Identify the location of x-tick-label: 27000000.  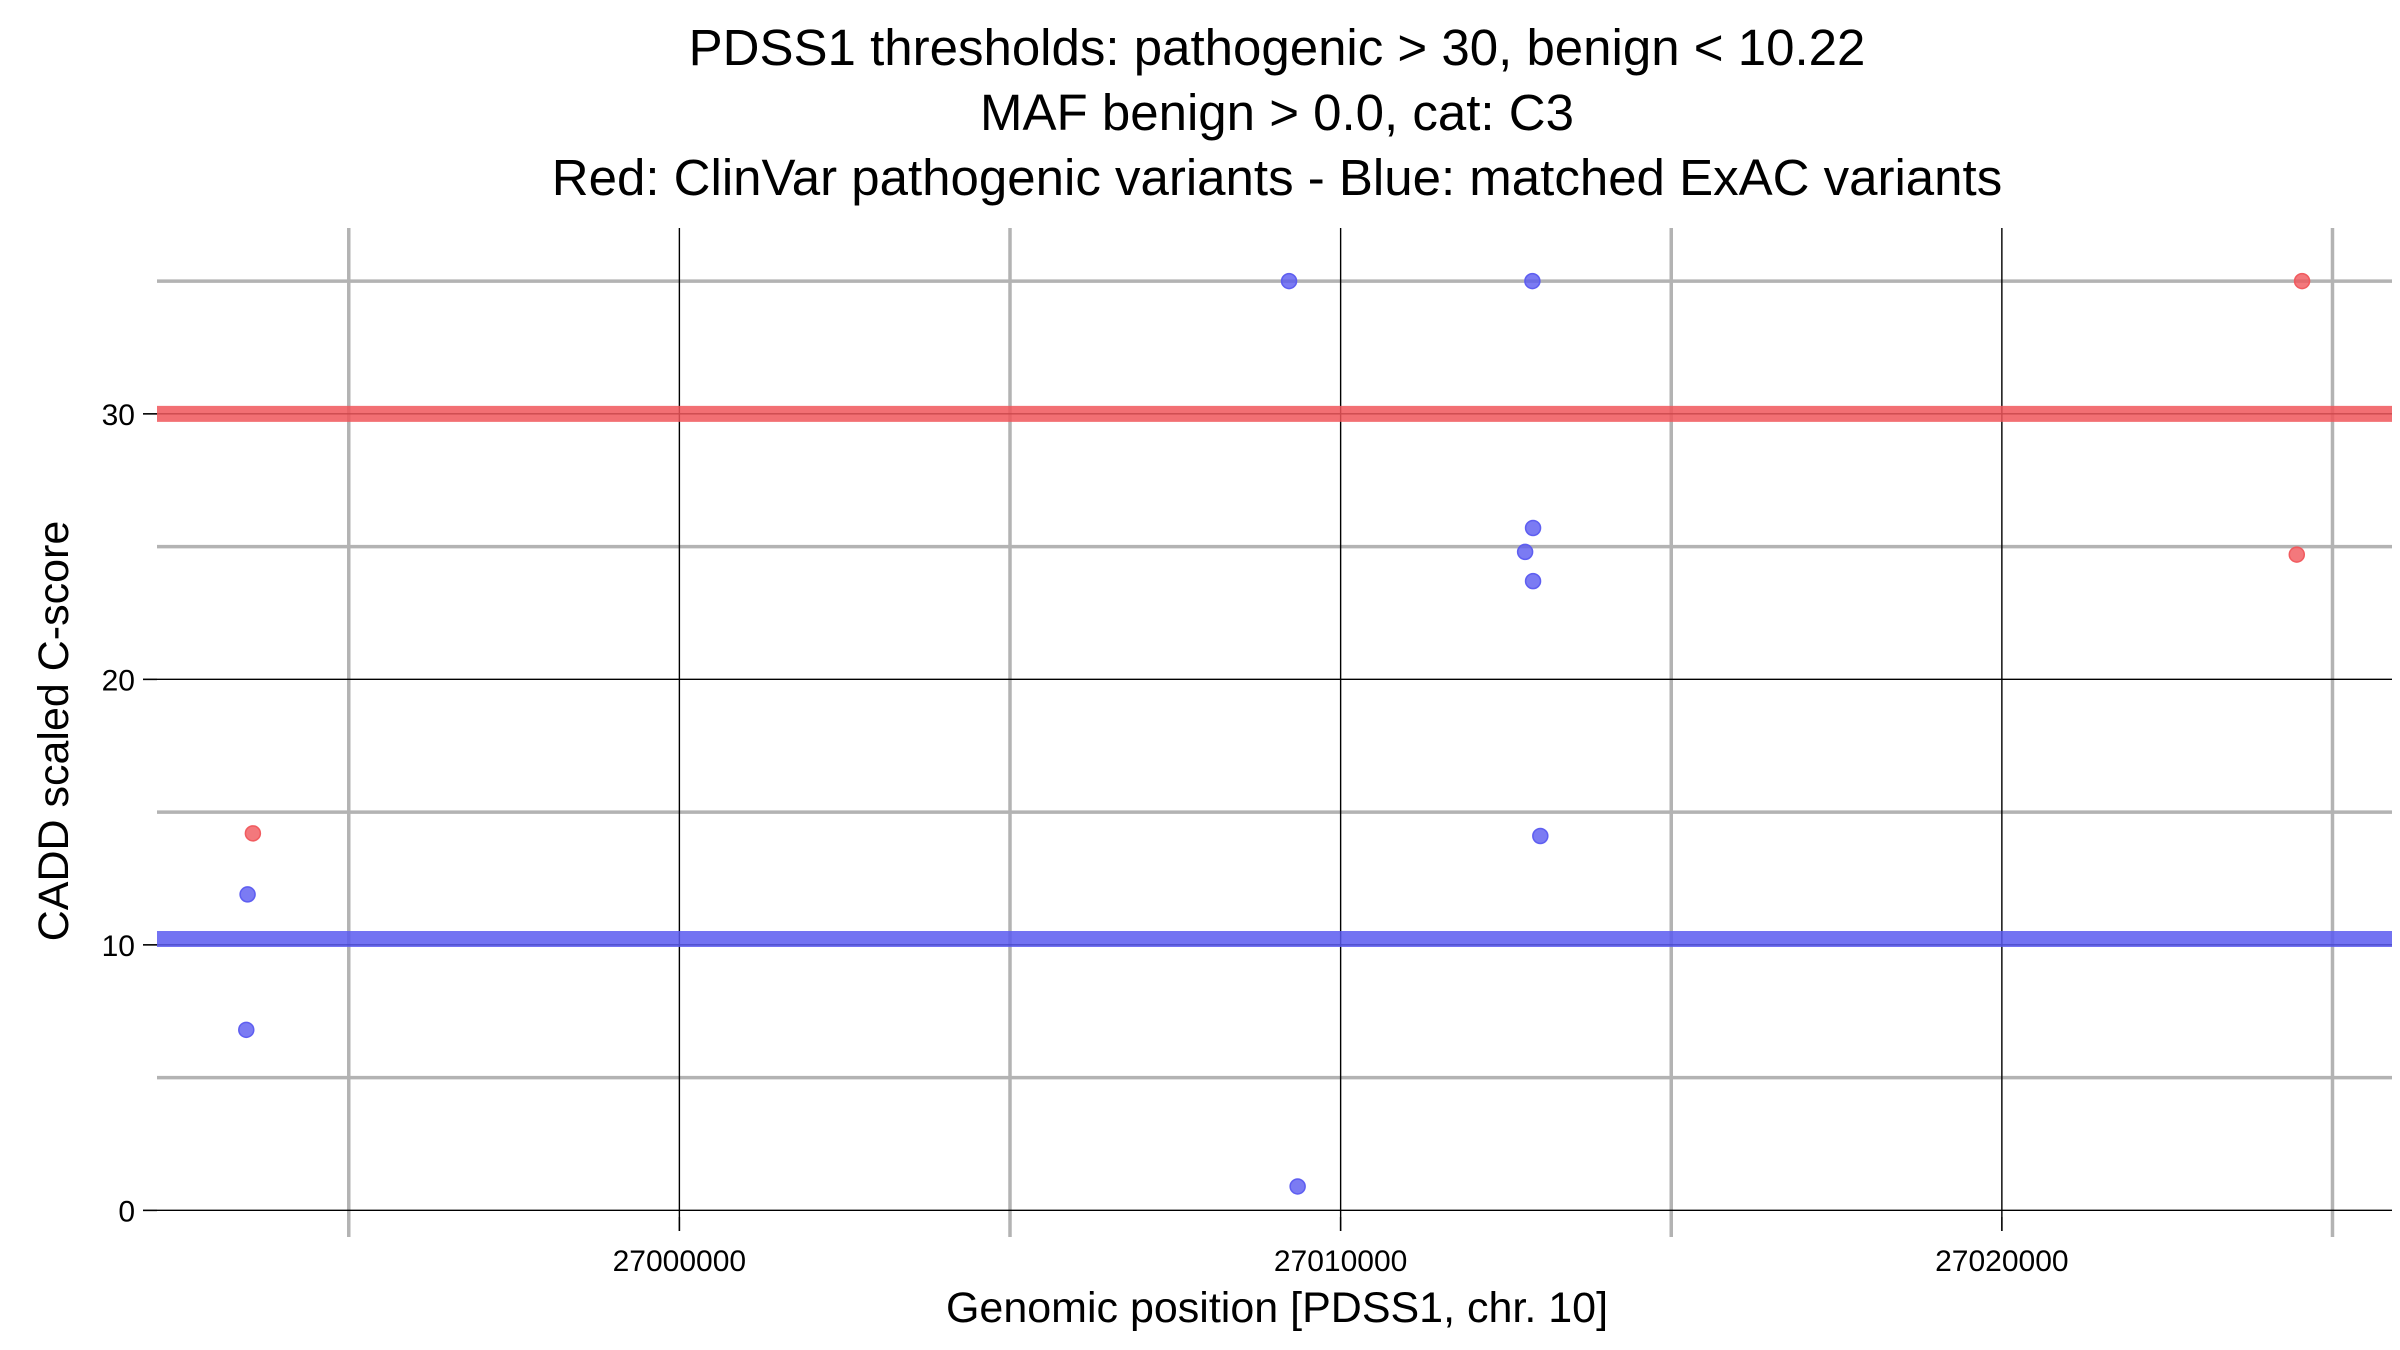
(679, 1261).